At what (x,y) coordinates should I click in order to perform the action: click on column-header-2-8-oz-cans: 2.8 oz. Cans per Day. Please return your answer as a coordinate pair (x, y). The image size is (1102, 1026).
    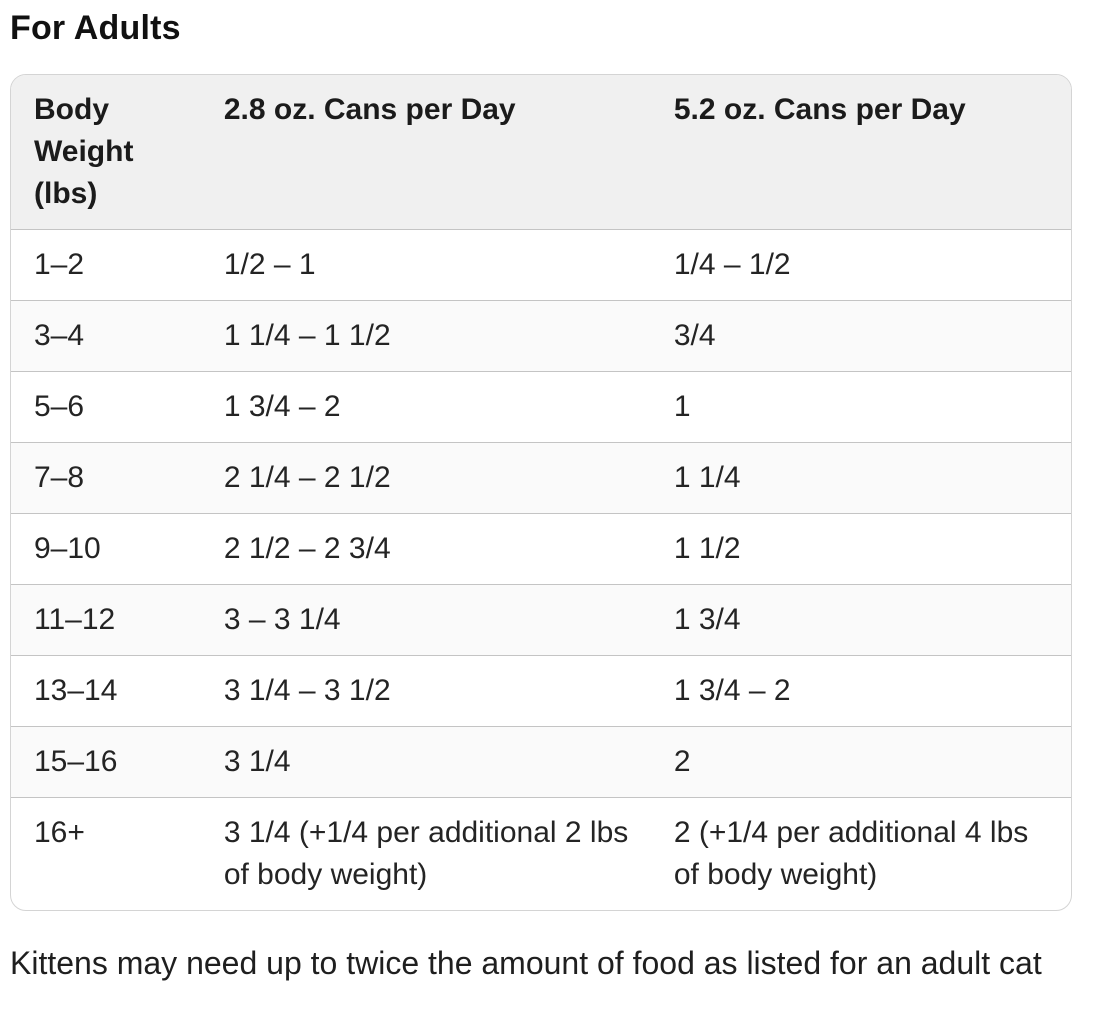
    Looking at the image, I should click on (425, 152).